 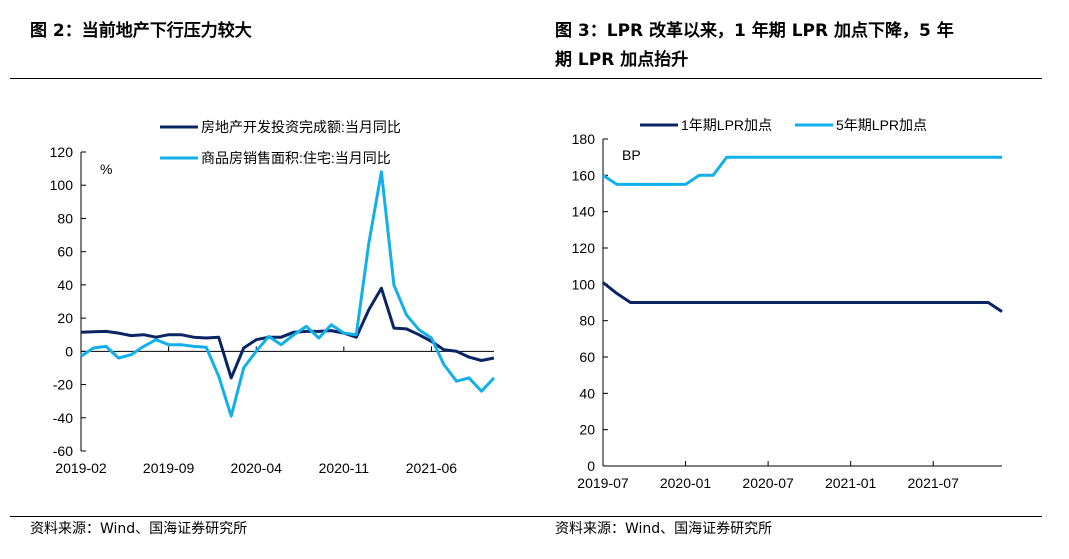 What do you see at coordinates (69, 351) in the screenshot?
I see `chart1-y-tick-label: 0` at bounding box center [69, 351].